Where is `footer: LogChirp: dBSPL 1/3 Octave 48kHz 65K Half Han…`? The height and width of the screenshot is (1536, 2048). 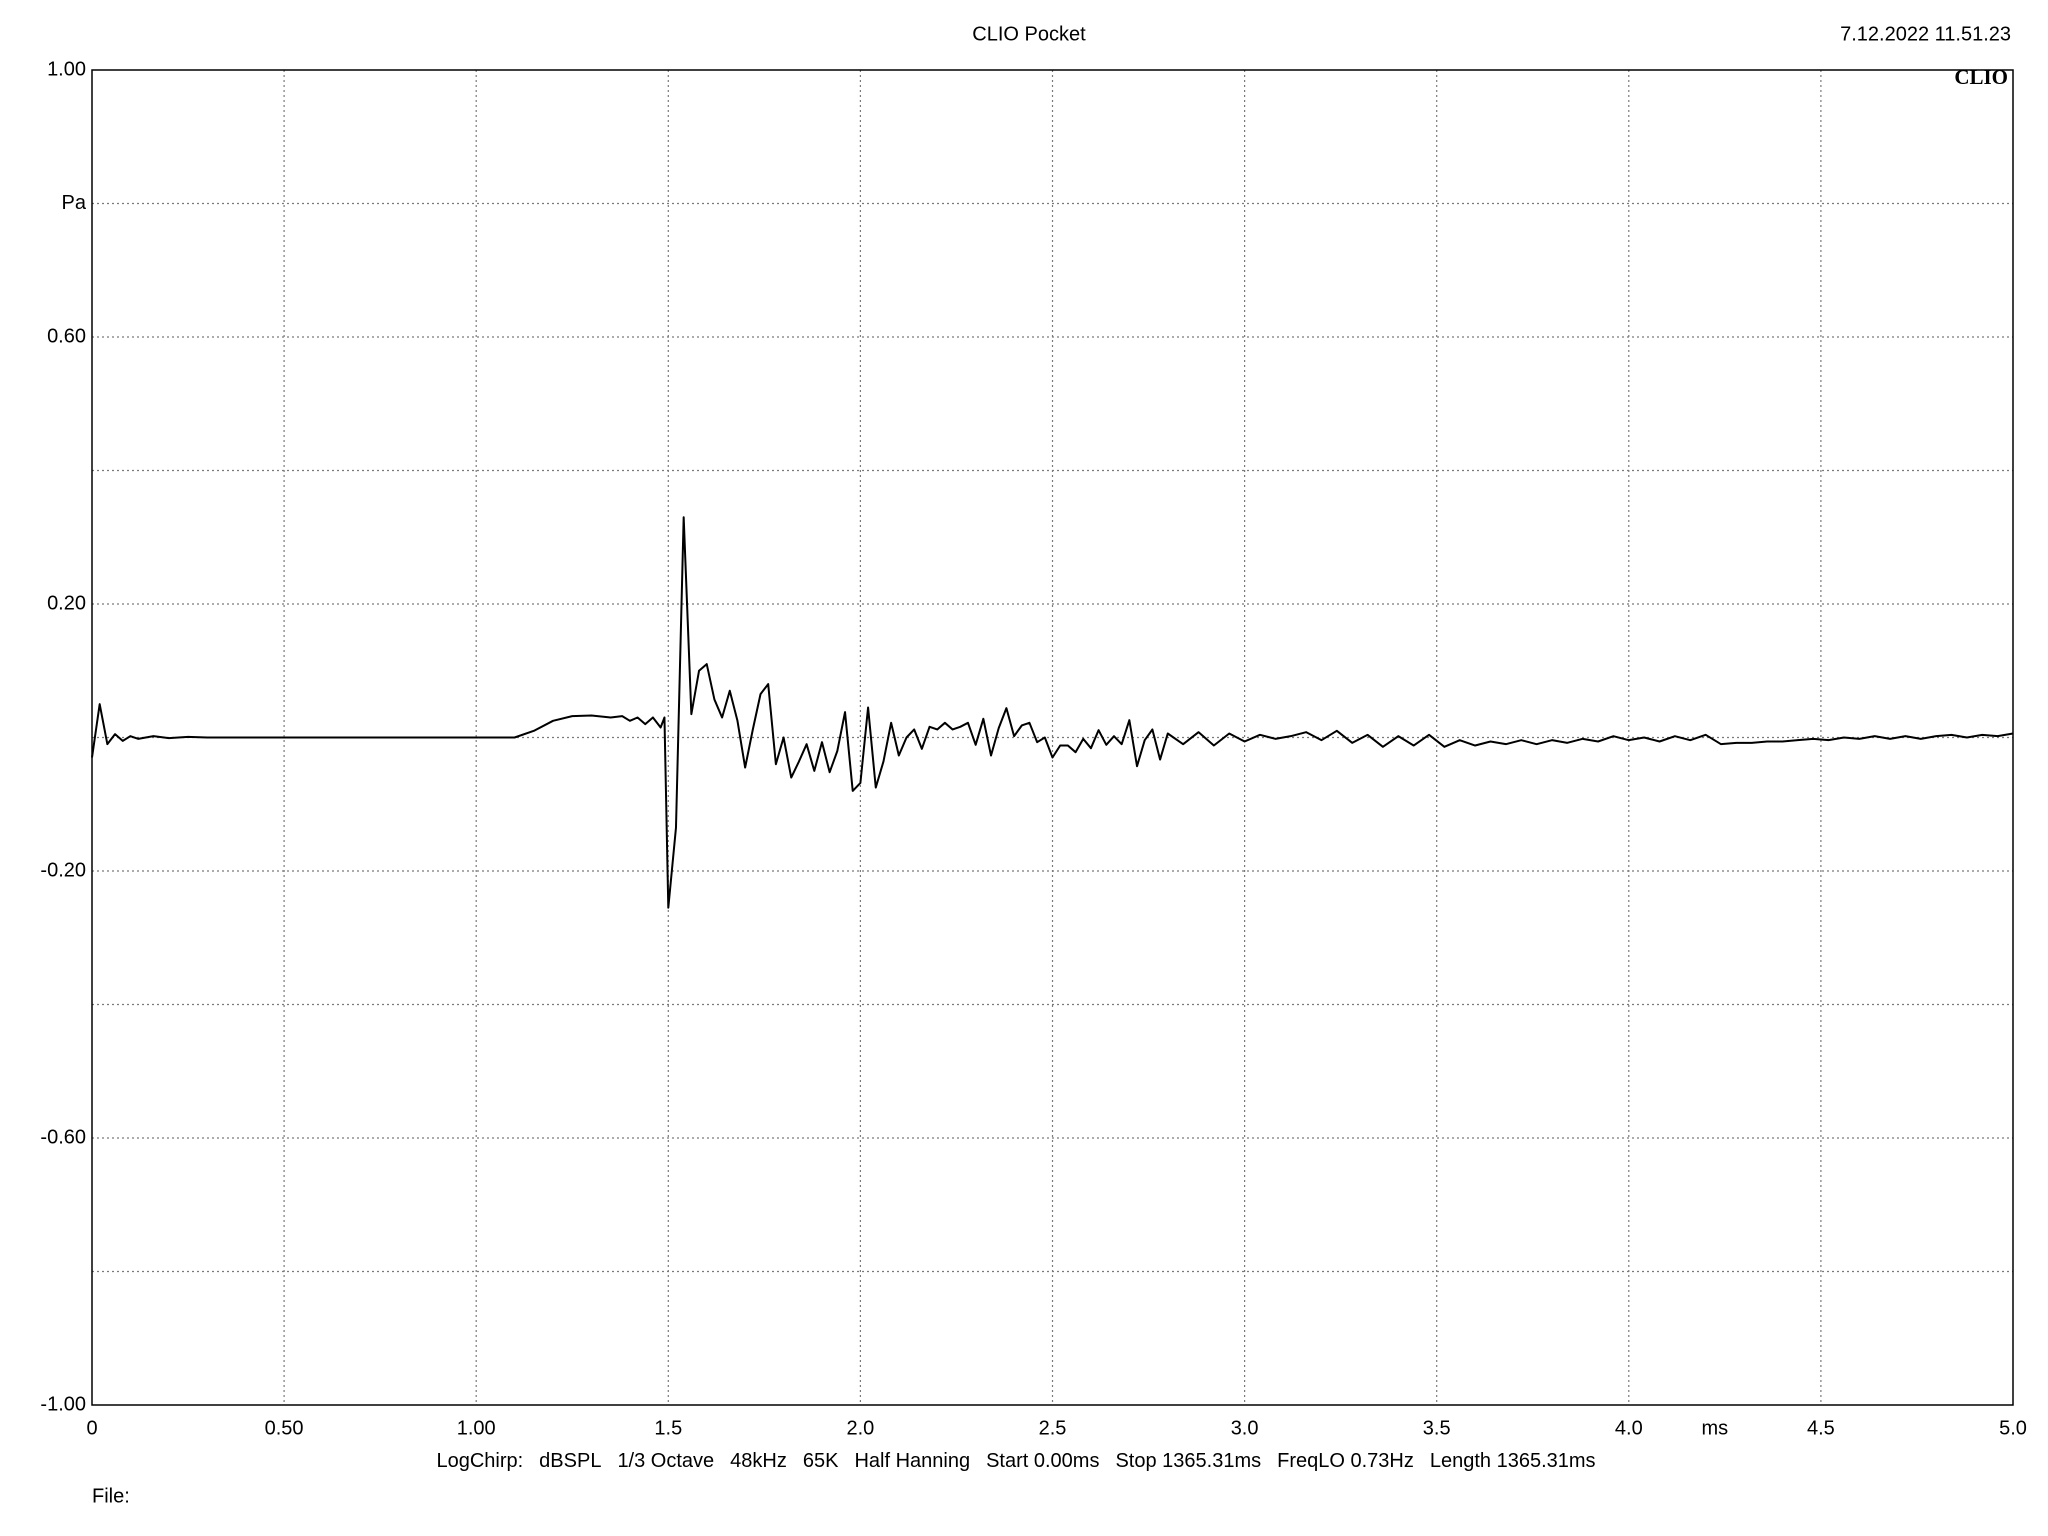
footer: LogChirp: dBSPL 1/3 Octave 48kHz 65K Half Han… is located at coordinates (1015, 1461).